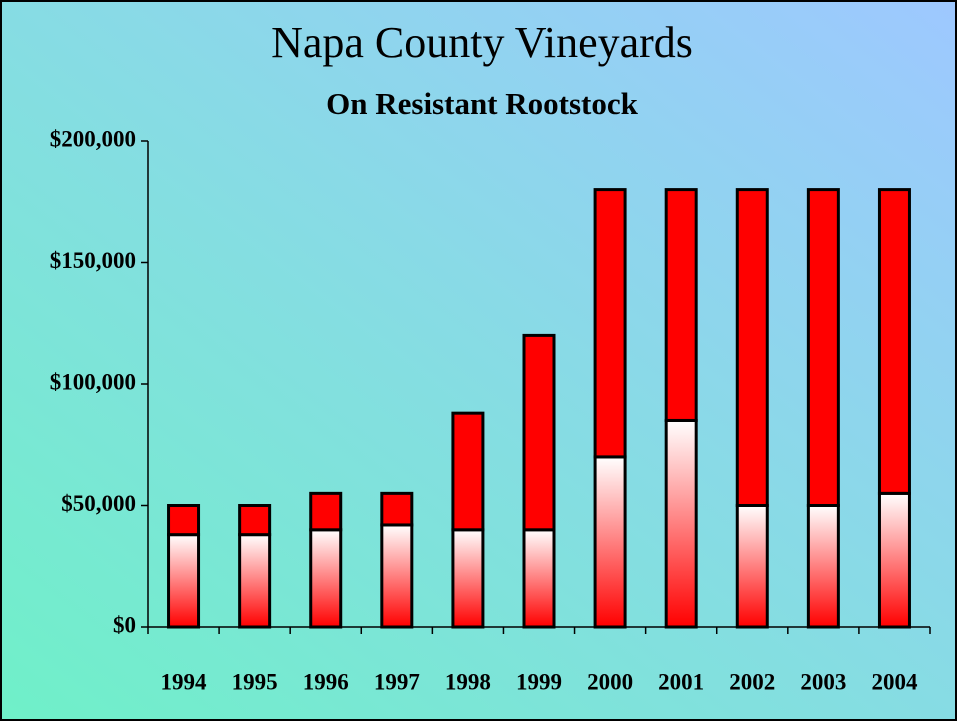 The height and width of the screenshot is (721, 957). Describe the element at coordinates (326, 681) in the screenshot. I see `x-tick-label: 1996` at that location.